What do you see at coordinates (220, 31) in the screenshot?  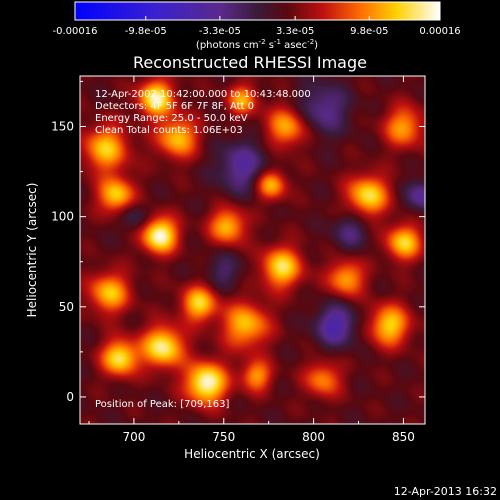 I see `colorbar-tick-label: -3.3e-05` at bounding box center [220, 31].